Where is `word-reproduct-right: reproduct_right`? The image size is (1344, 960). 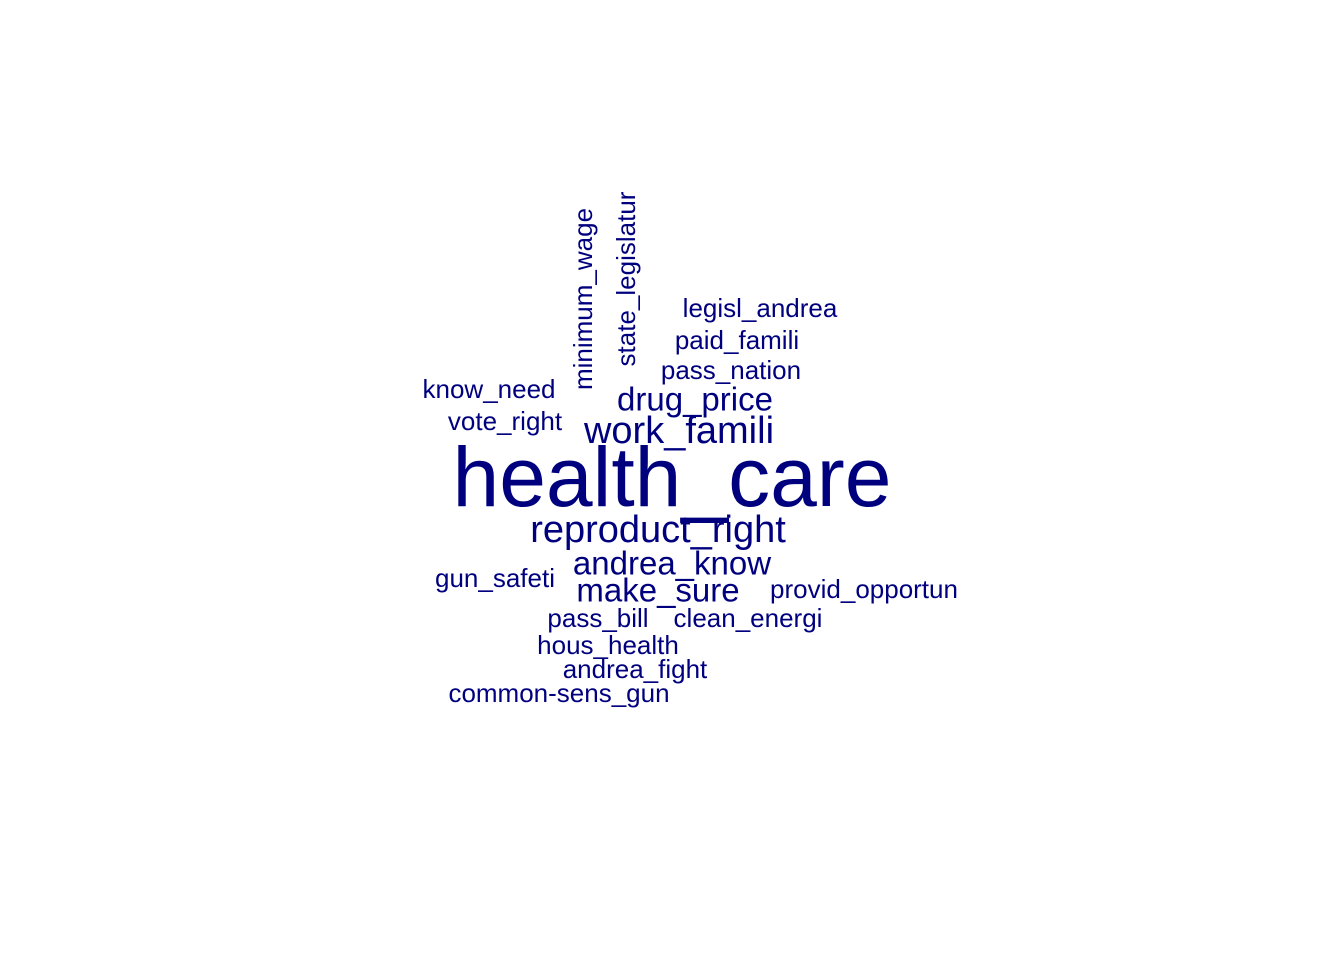
word-reproduct-right: reproduct_right is located at coordinates (658, 530).